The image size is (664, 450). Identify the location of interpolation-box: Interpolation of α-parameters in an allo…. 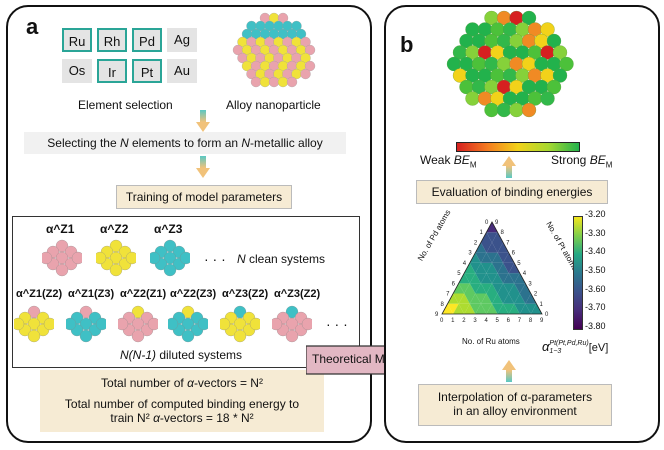
(515, 405).